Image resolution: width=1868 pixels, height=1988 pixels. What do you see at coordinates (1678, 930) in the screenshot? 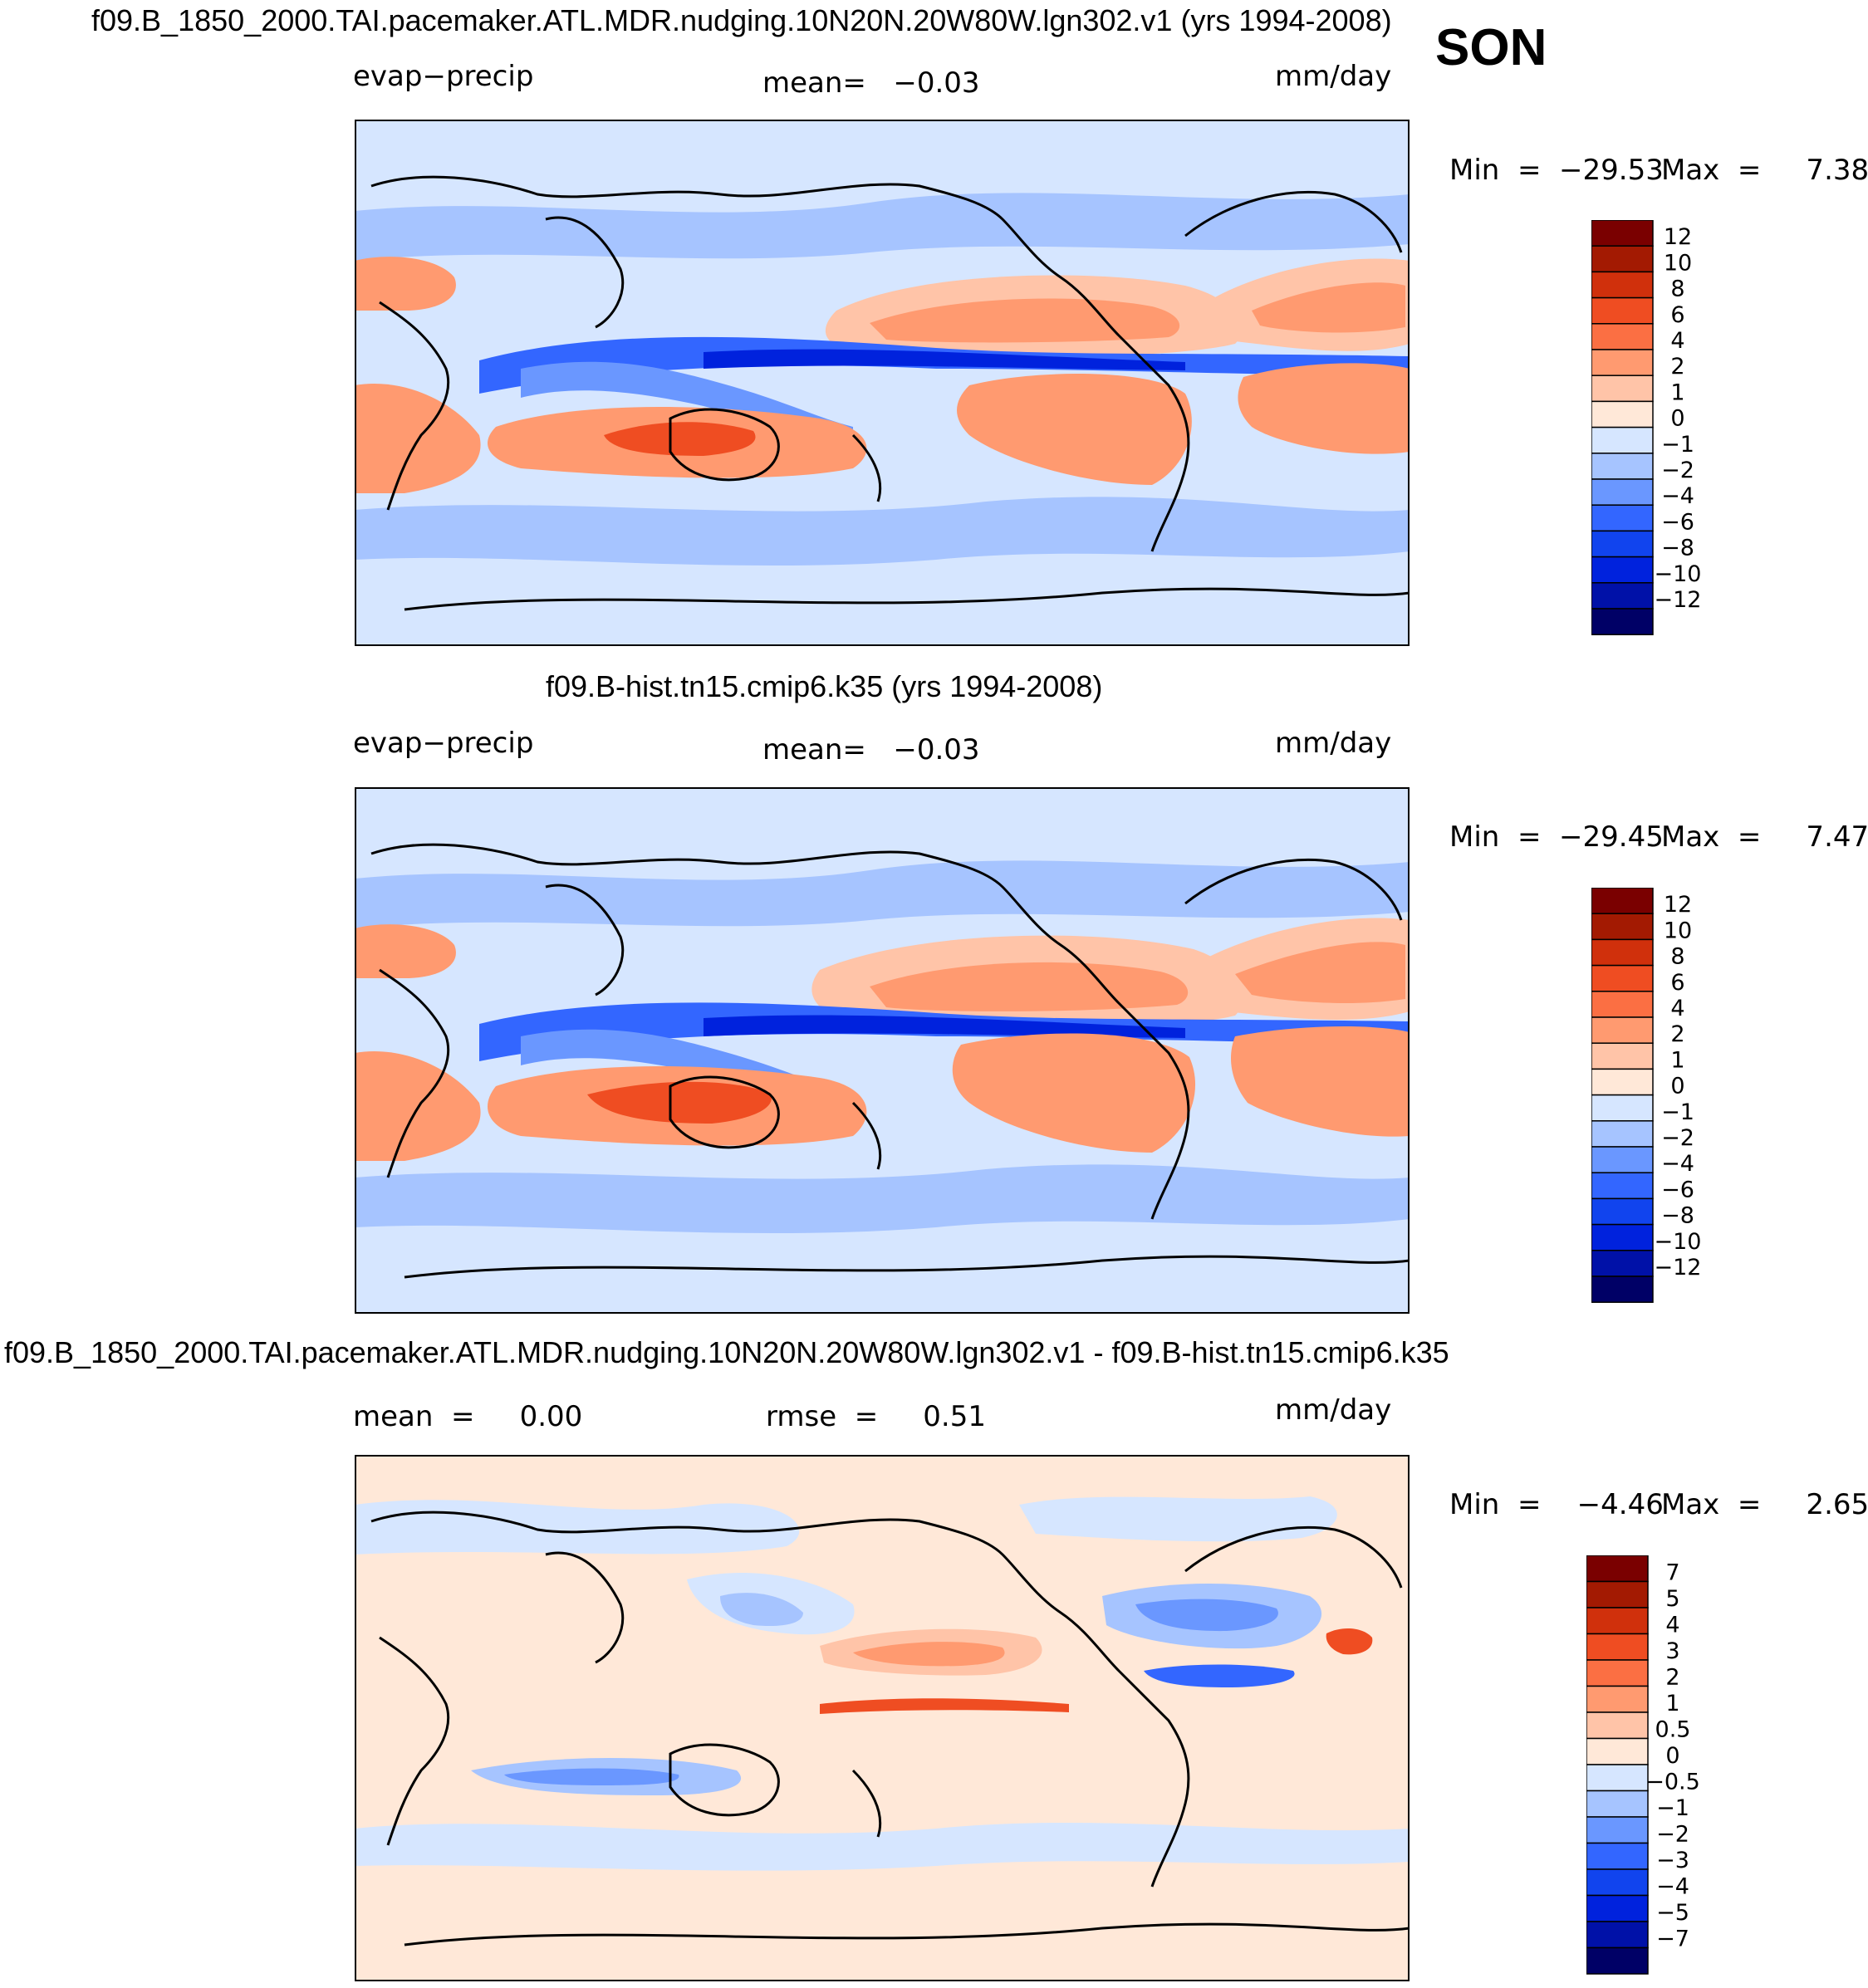
I see `colorbar-2-tick-label: 10` at bounding box center [1678, 930].